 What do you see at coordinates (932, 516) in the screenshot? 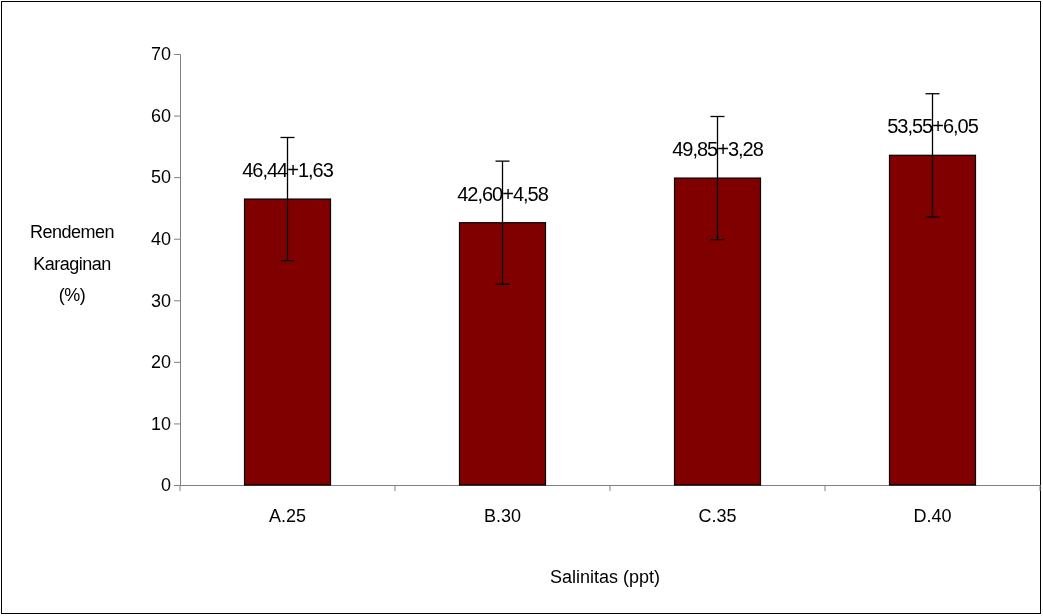
I see `x-tick-label: D.40` at bounding box center [932, 516].